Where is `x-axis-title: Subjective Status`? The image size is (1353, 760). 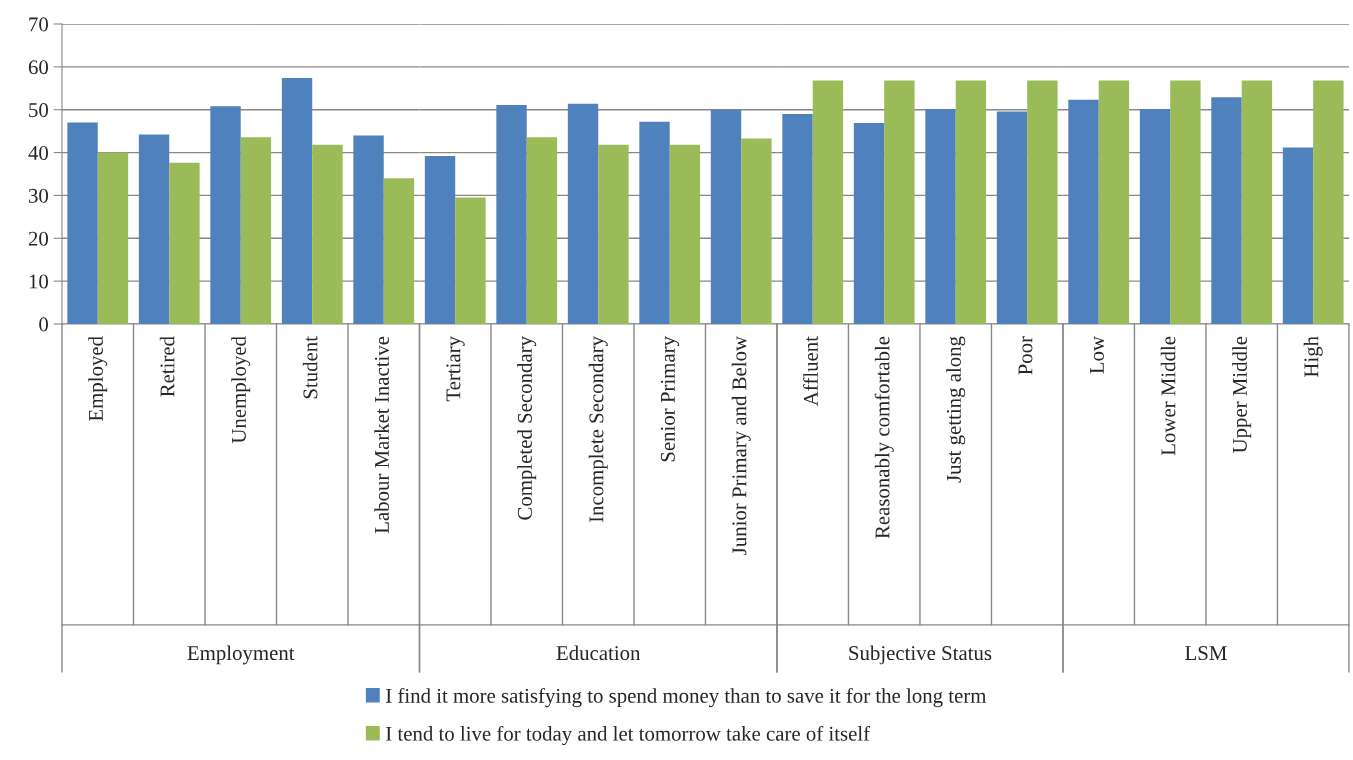 x-axis-title: Subjective Status is located at coordinates (920, 655).